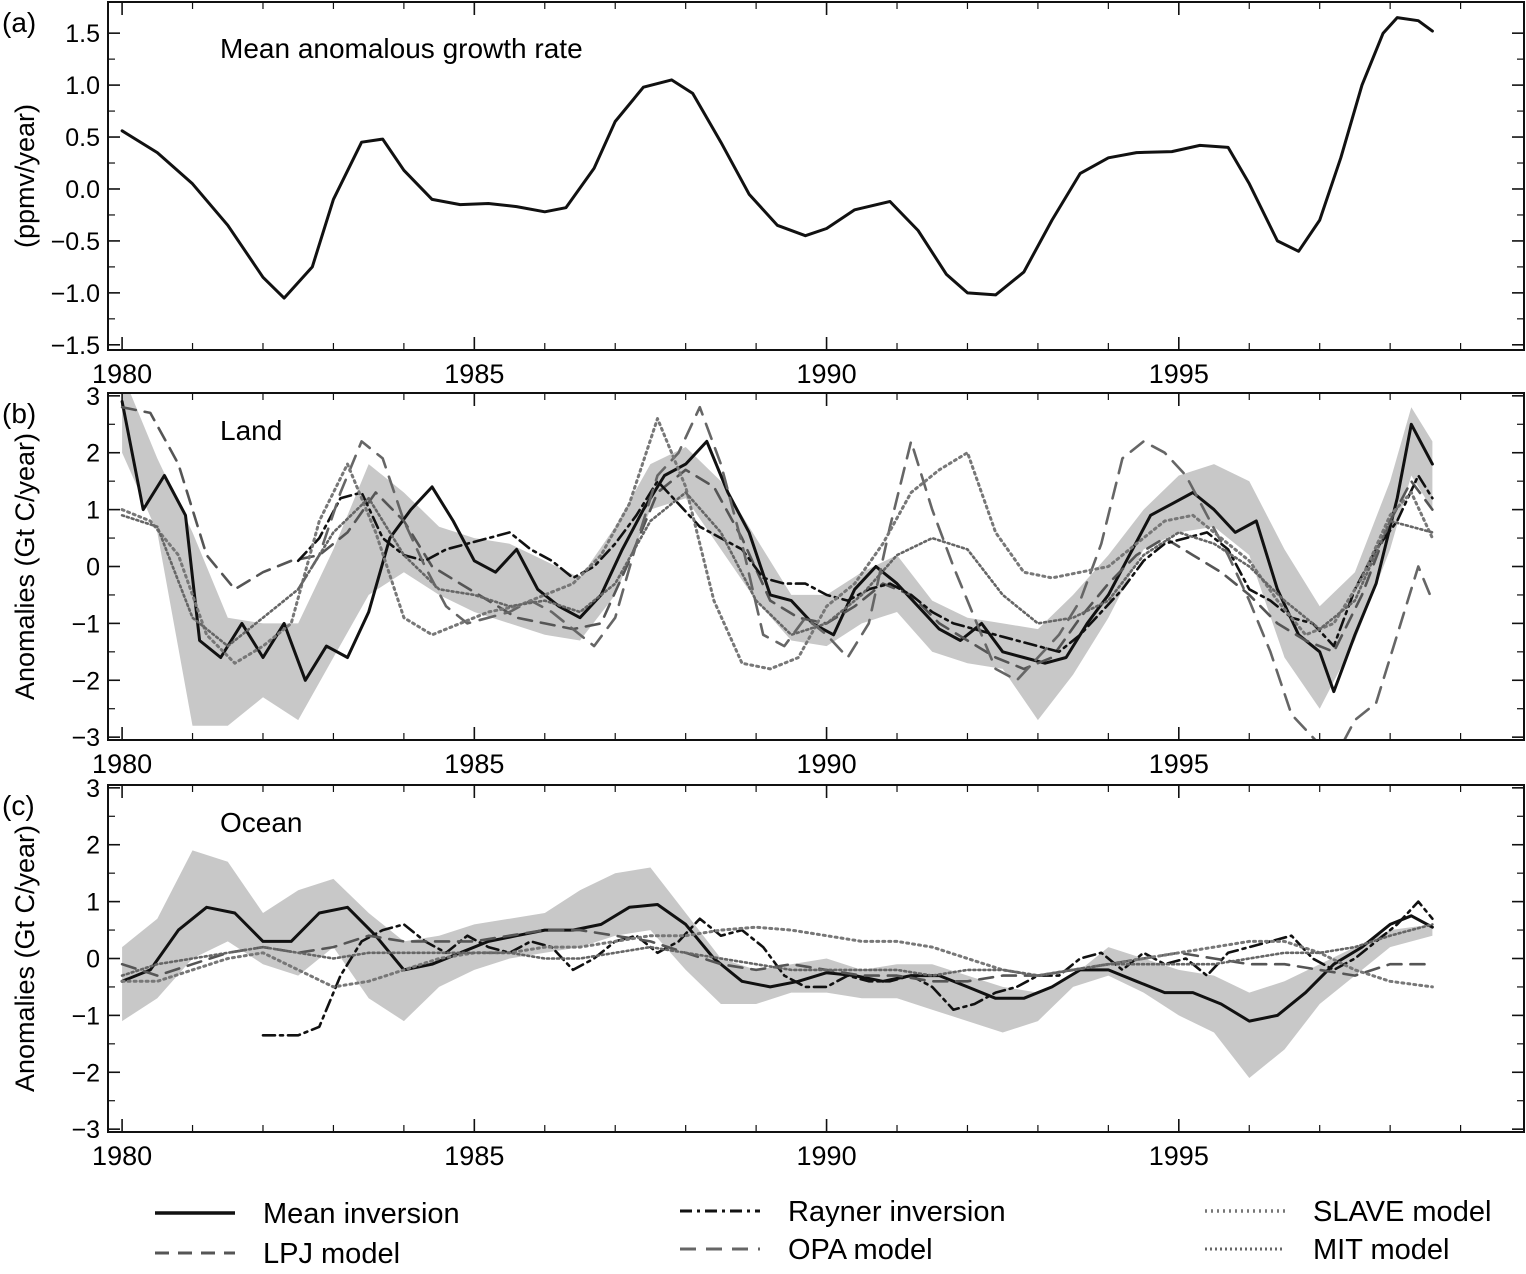  What do you see at coordinates (75, 346) in the screenshot?
I see `y-tick-label: −1.5` at bounding box center [75, 346].